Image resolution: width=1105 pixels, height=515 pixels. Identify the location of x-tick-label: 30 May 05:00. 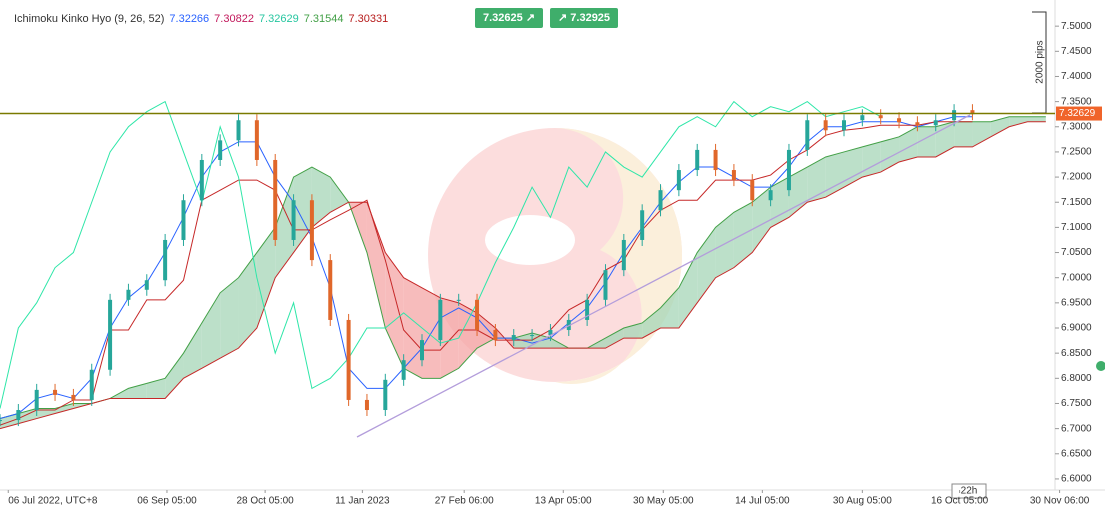
(663, 501).